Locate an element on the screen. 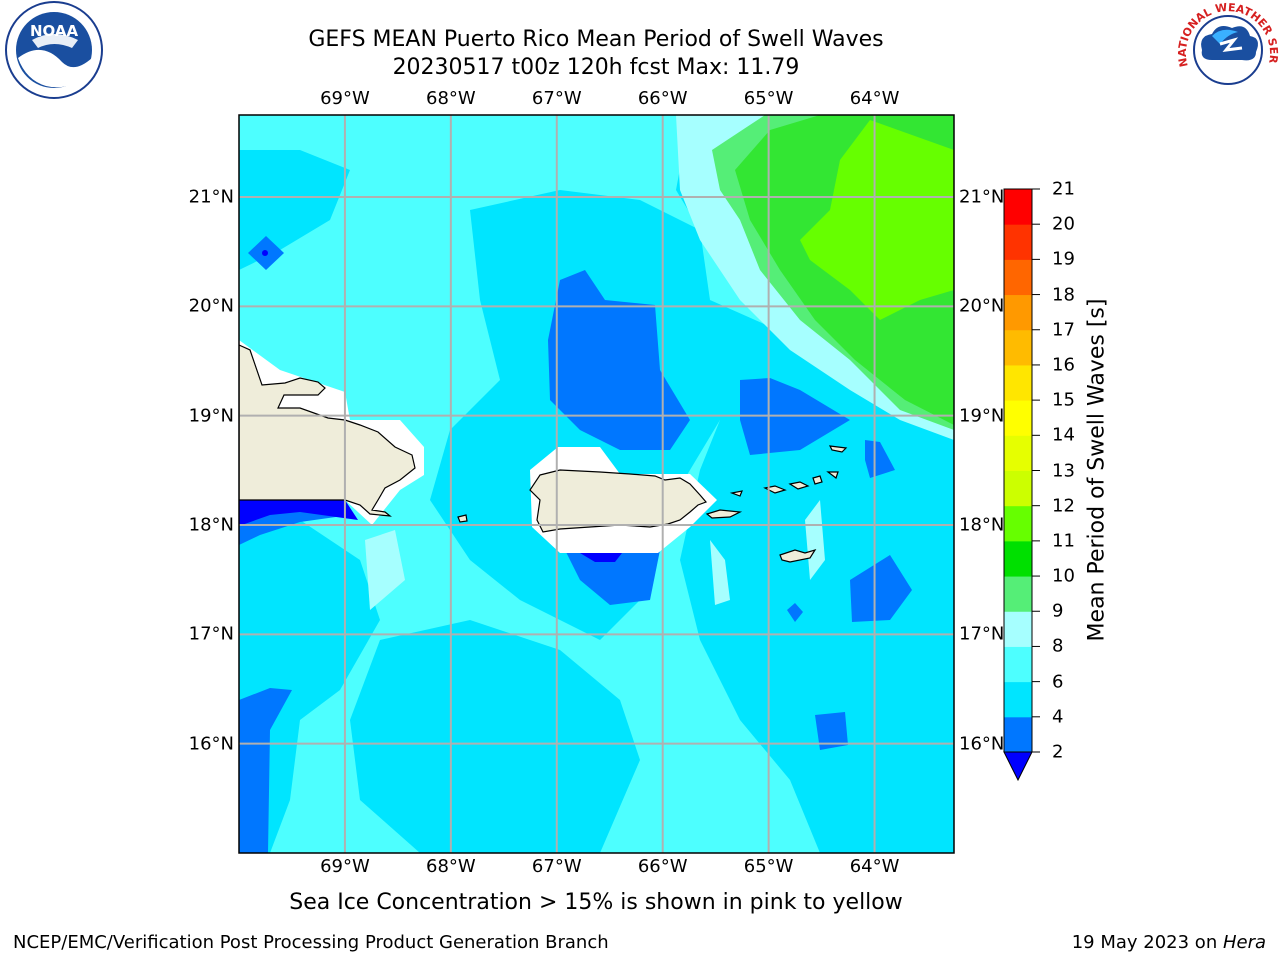  colorbar-under-extension is located at coordinates (1018, 766).